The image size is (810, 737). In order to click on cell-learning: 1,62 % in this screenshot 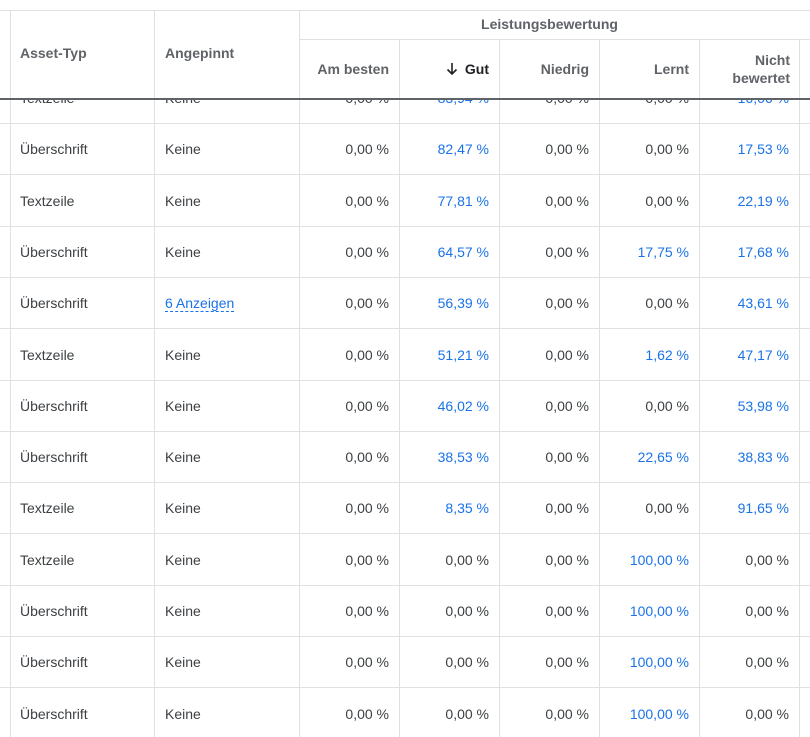, I will do `click(667, 354)`.